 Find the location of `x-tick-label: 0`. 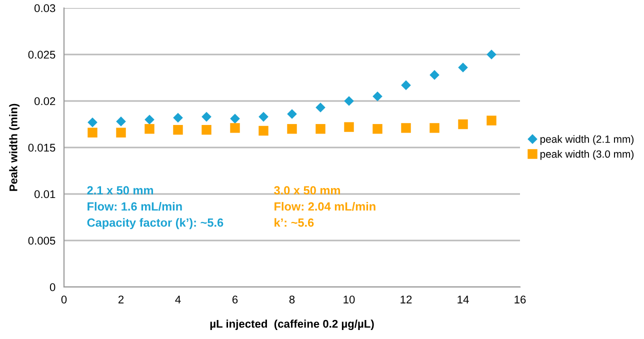

x-tick-label: 0 is located at coordinates (64, 300).